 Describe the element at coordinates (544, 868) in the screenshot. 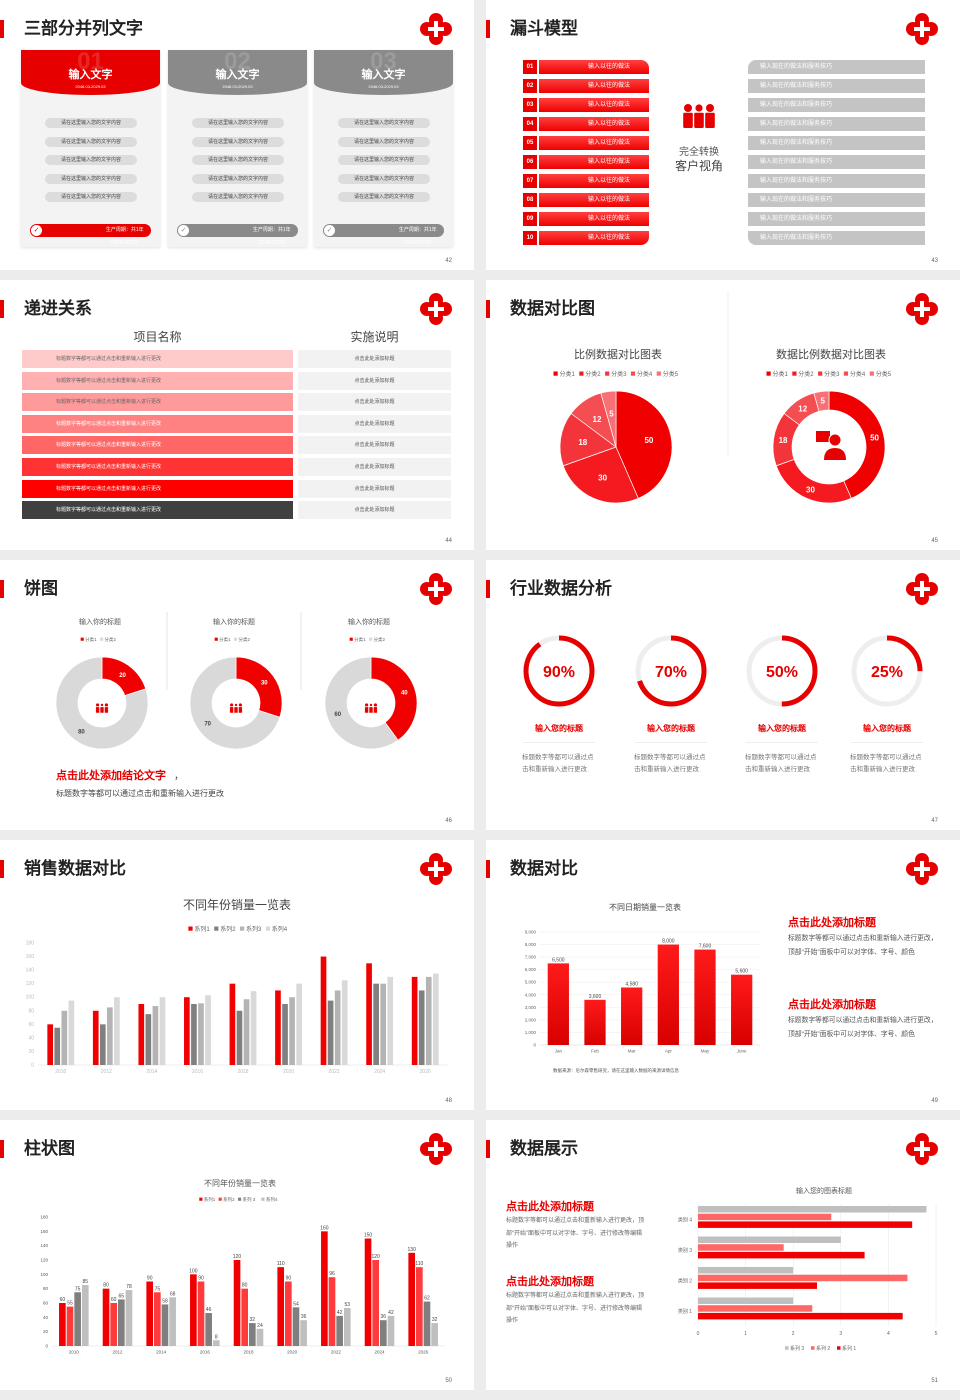

I see `slide-title: 数据对比` at that location.